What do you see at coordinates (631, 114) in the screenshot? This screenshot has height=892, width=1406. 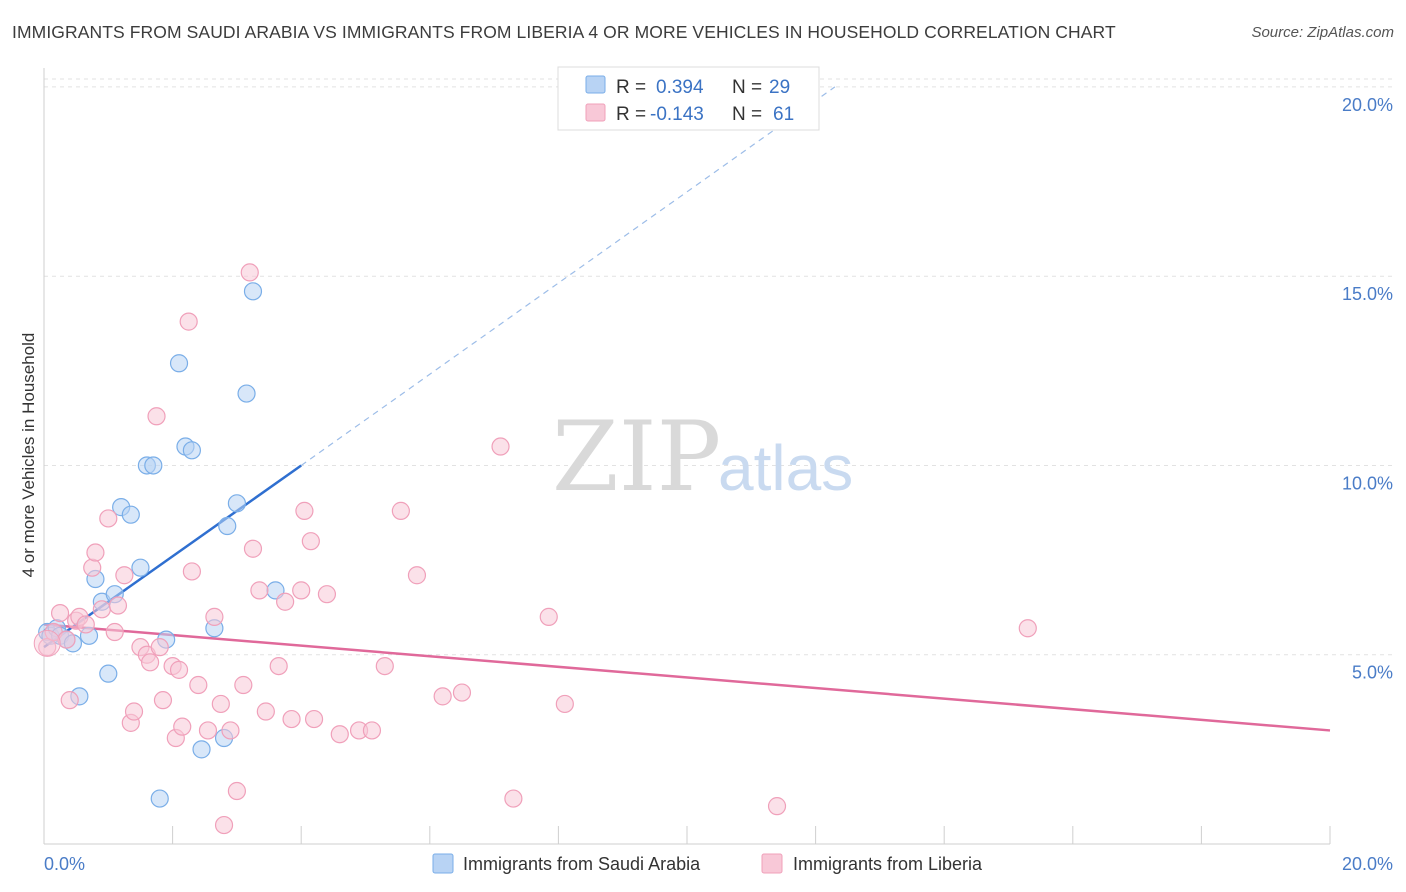 I see `legend-r-label-liberia: R =` at bounding box center [631, 114].